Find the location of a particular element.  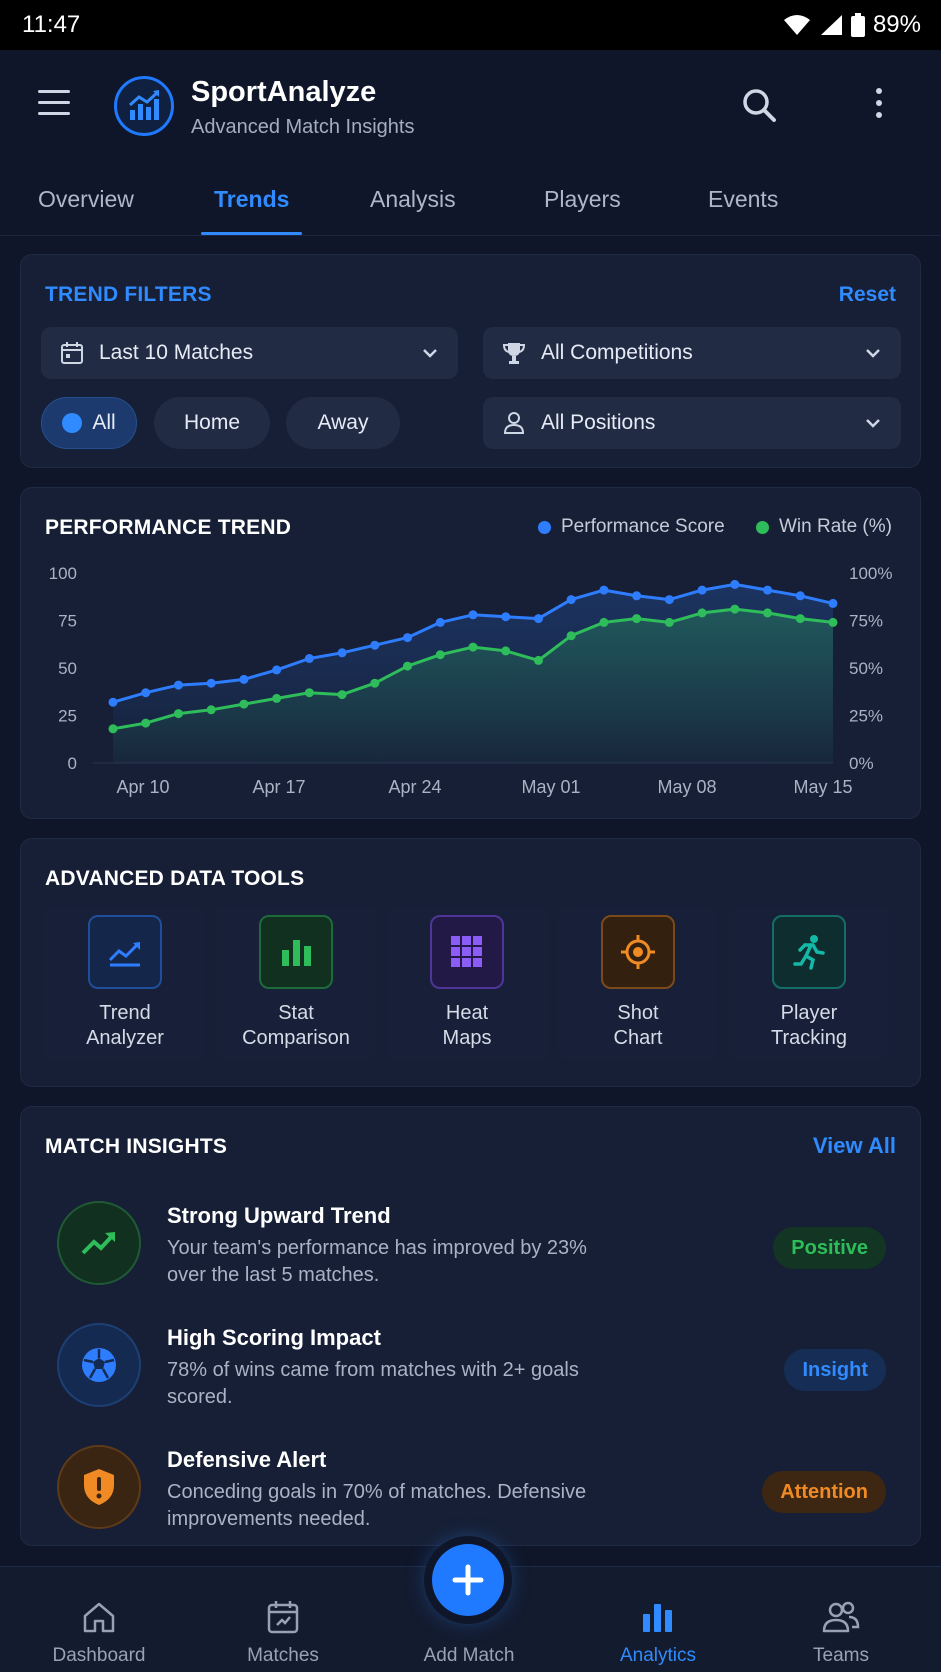

insight-title: Strong Upward Trend is located at coordinates (279, 1215).